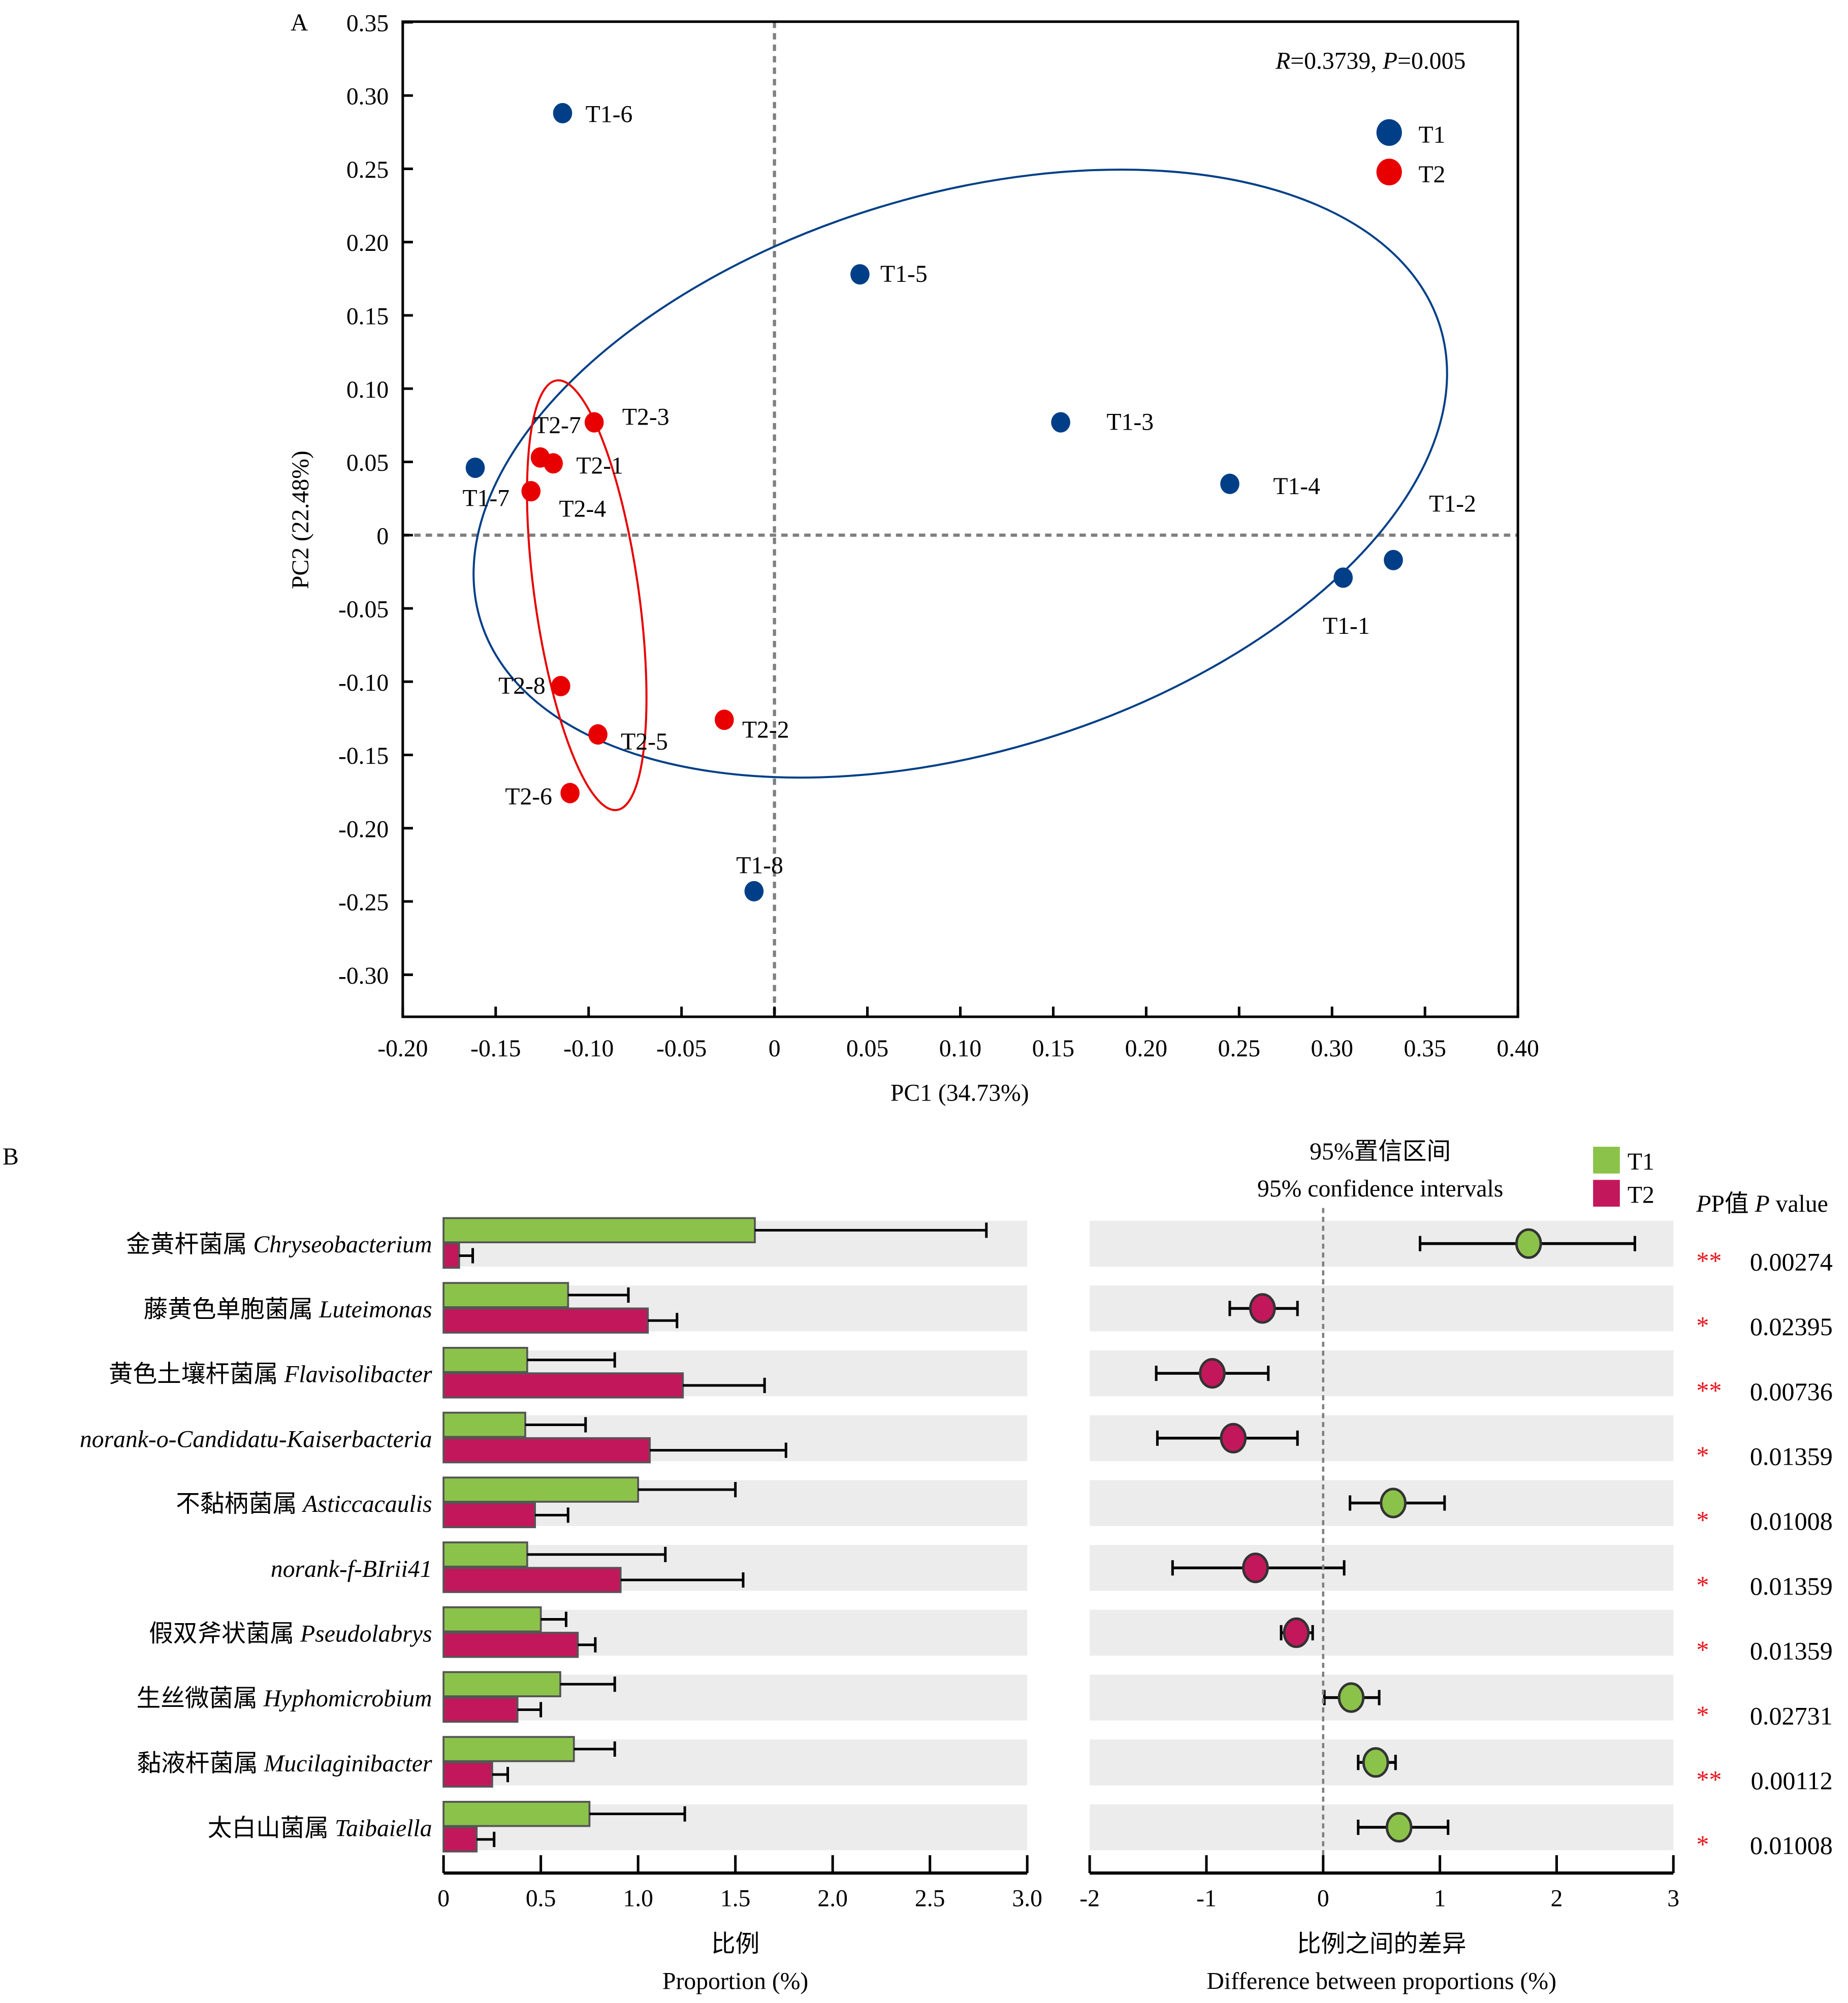  What do you see at coordinates (352, 1569) in the screenshot?
I see `genus-label: norank-f-BIrii41` at bounding box center [352, 1569].